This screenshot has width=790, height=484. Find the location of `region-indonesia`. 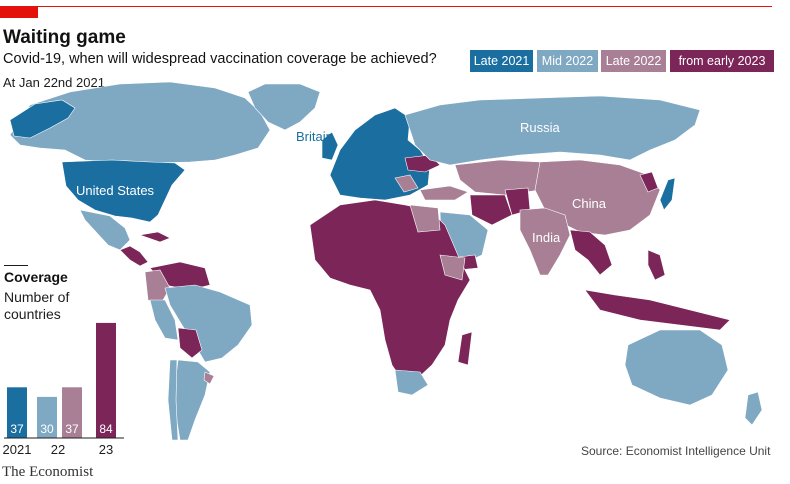

region-indonesia is located at coordinates (657, 310).